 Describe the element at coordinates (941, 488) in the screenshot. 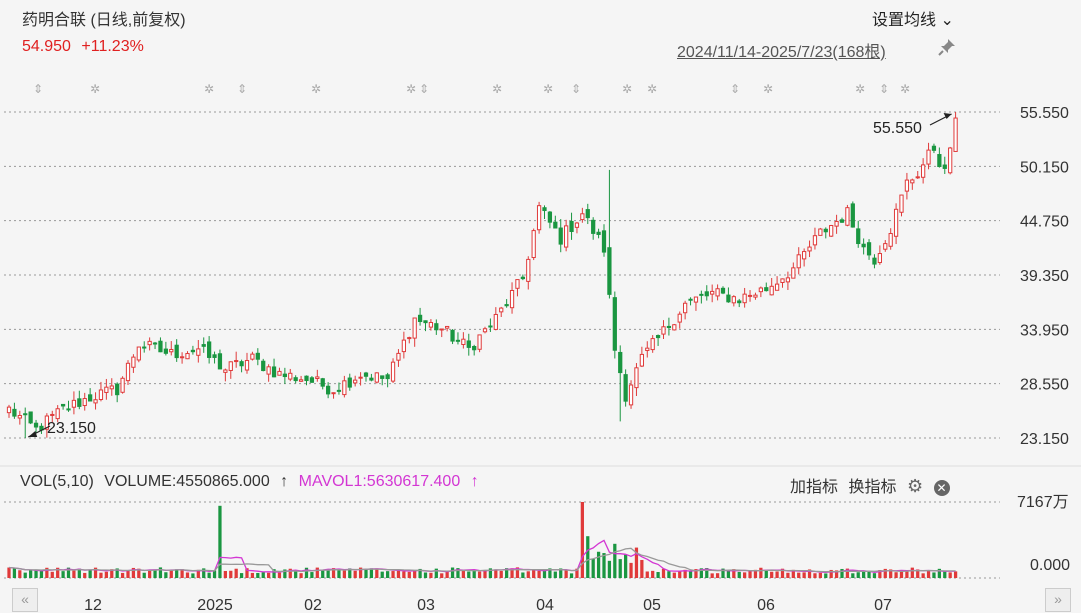

I see `close-icon: ✕` at that location.